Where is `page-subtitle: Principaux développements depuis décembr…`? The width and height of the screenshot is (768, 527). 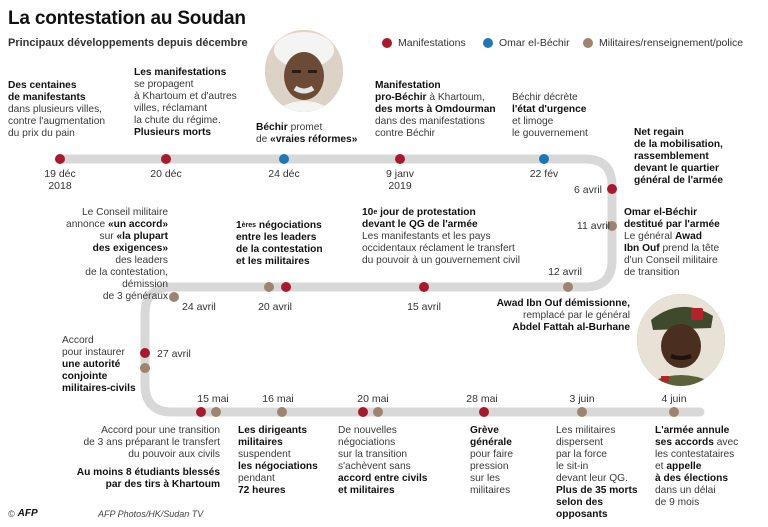
page-subtitle: Principaux développements depuis décembr… is located at coordinates (128, 43).